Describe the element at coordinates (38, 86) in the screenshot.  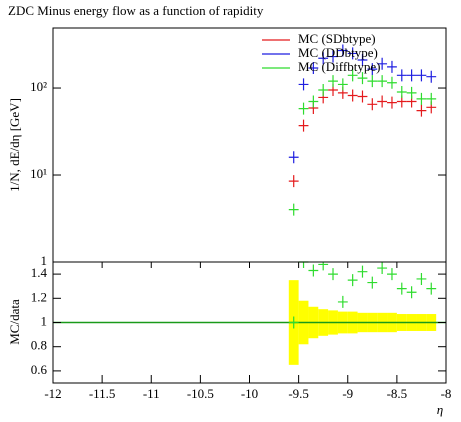
I see `y-tick-label: 10²` at that location.